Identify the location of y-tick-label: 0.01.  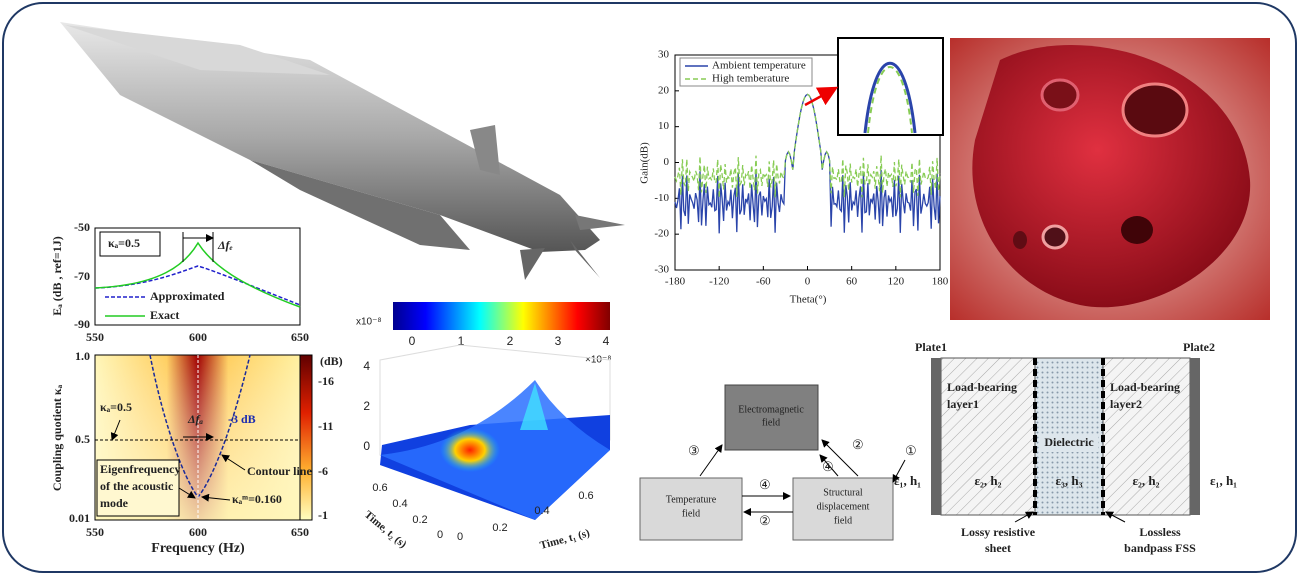
(79, 518).